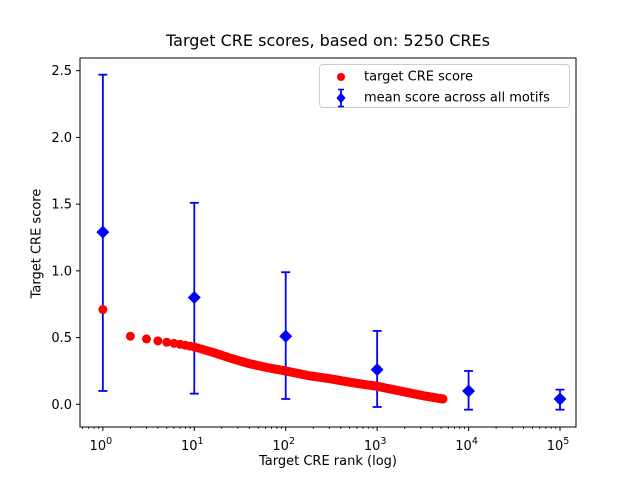  I want to click on x-tick-label: 10⁴, so click(466, 445).